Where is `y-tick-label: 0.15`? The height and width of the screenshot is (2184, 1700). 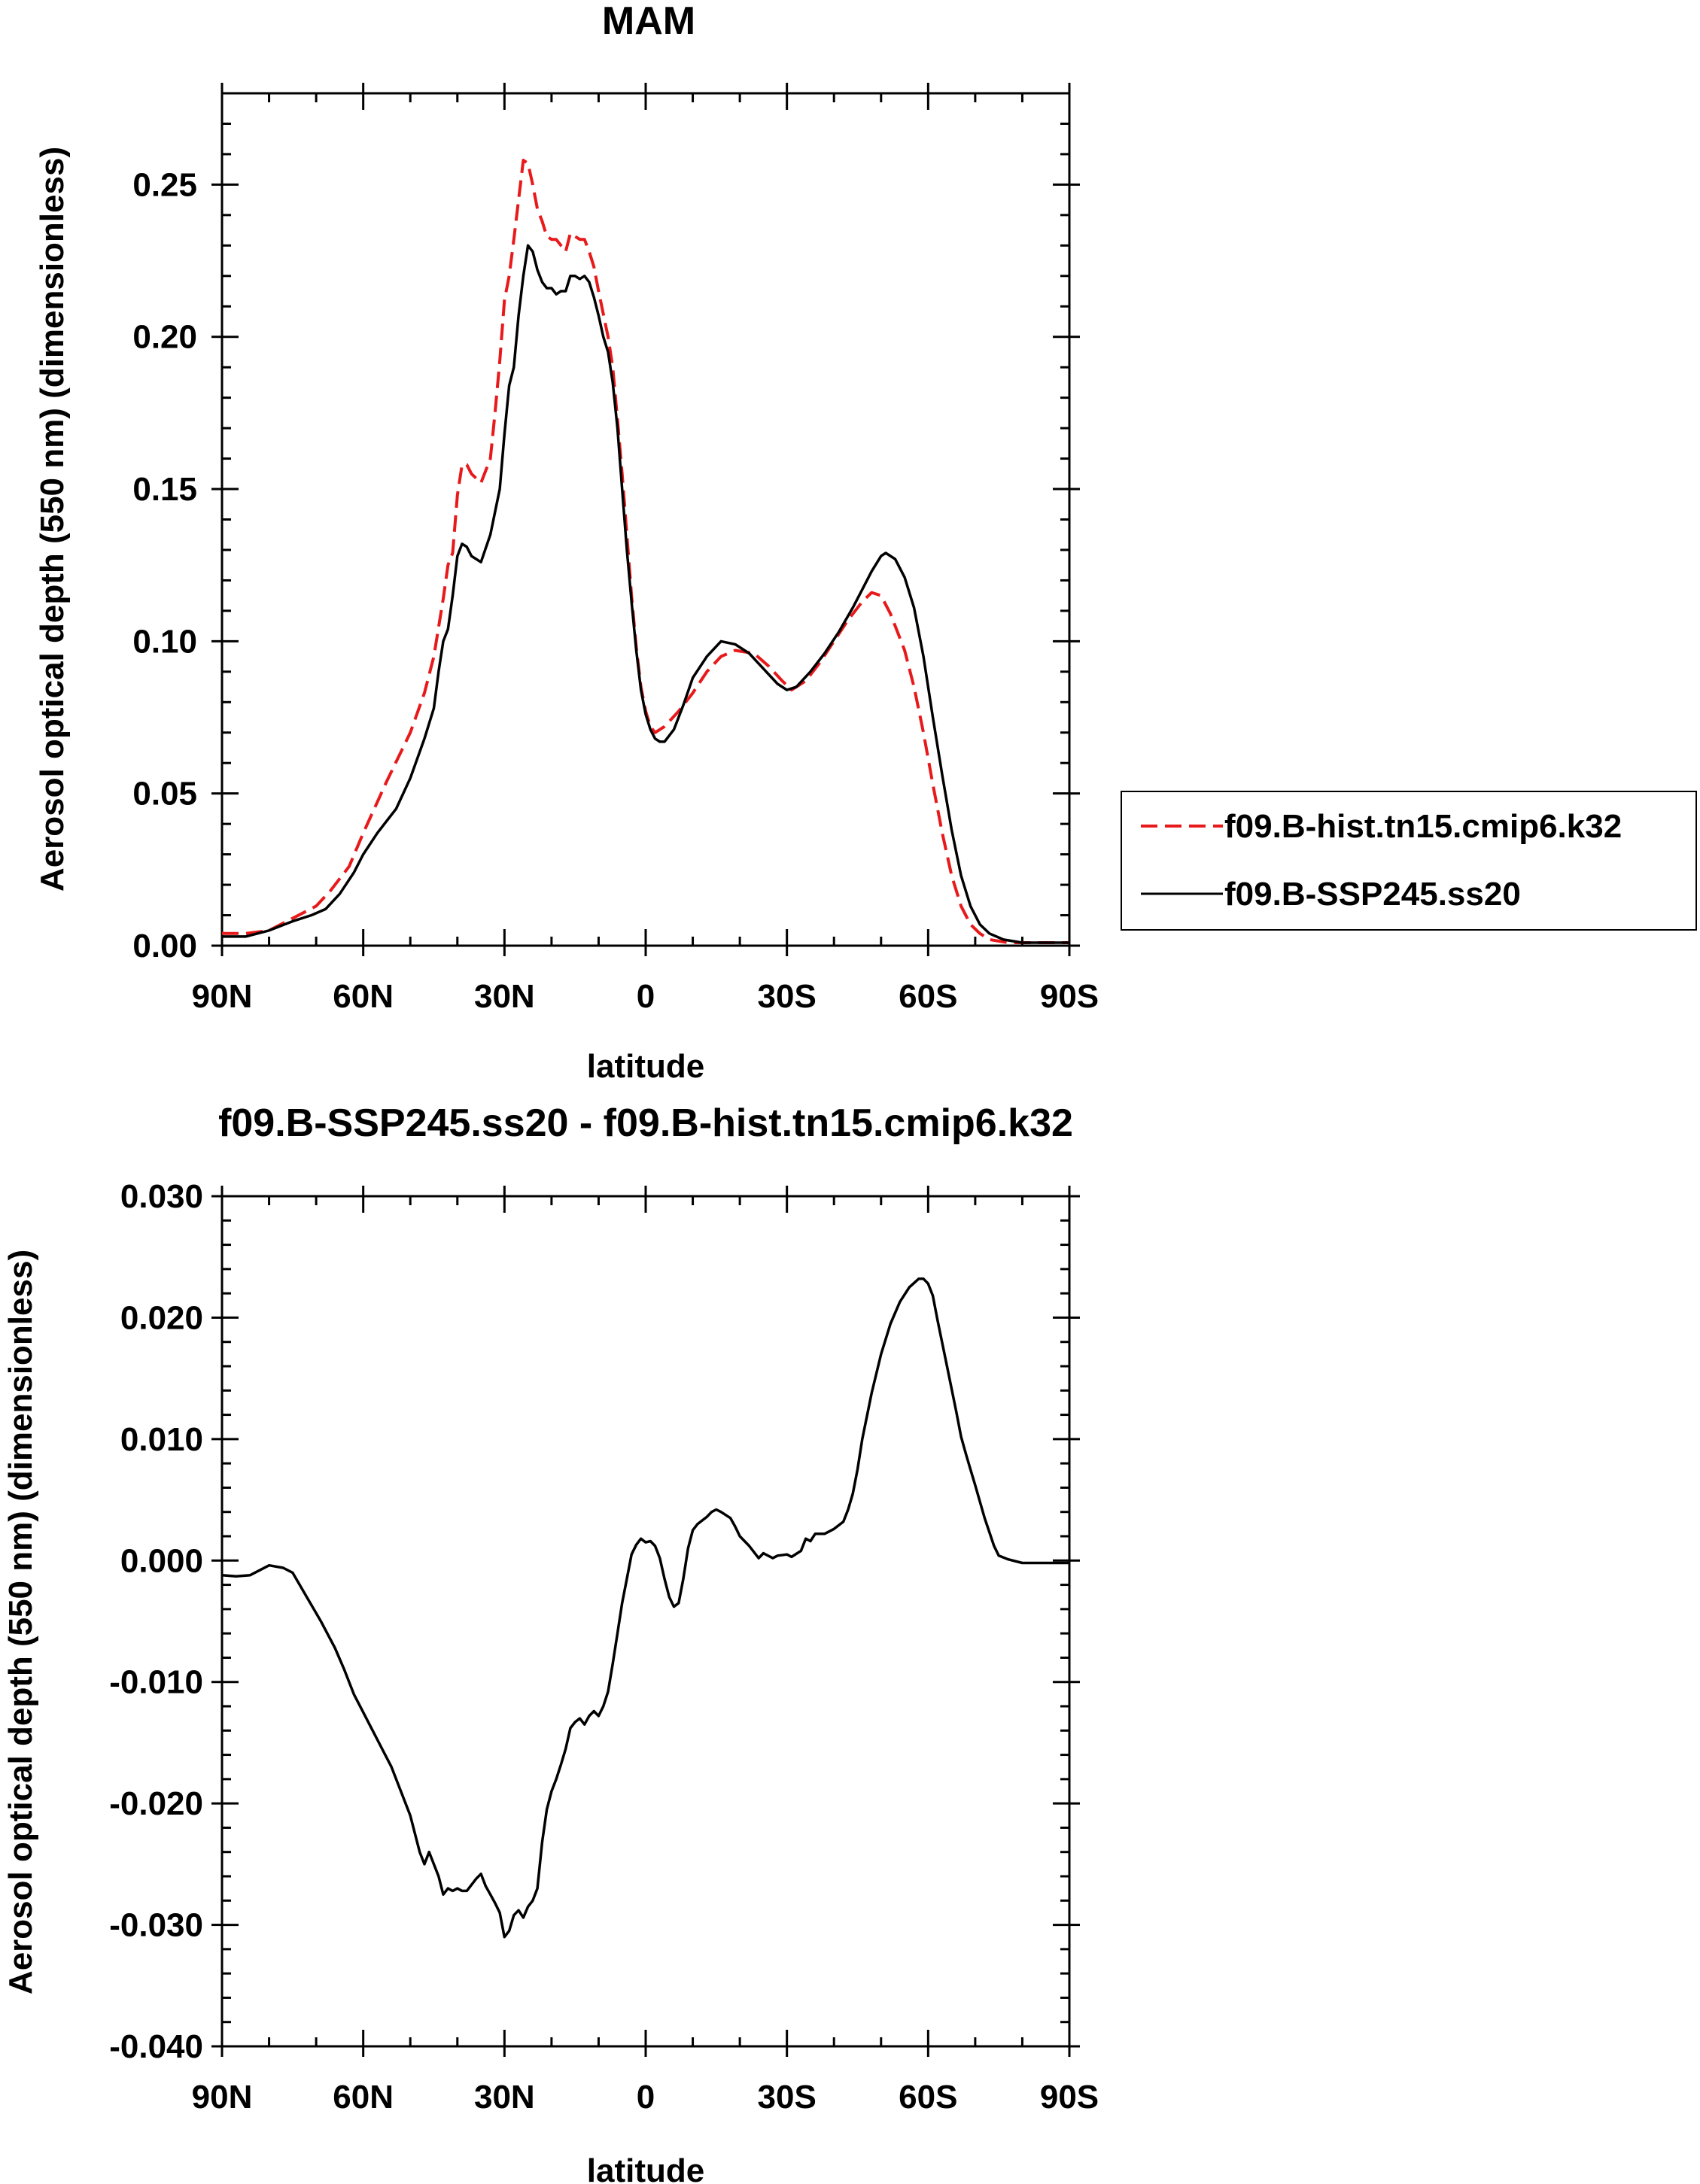 y-tick-label: 0.15 is located at coordinates (164, 489).